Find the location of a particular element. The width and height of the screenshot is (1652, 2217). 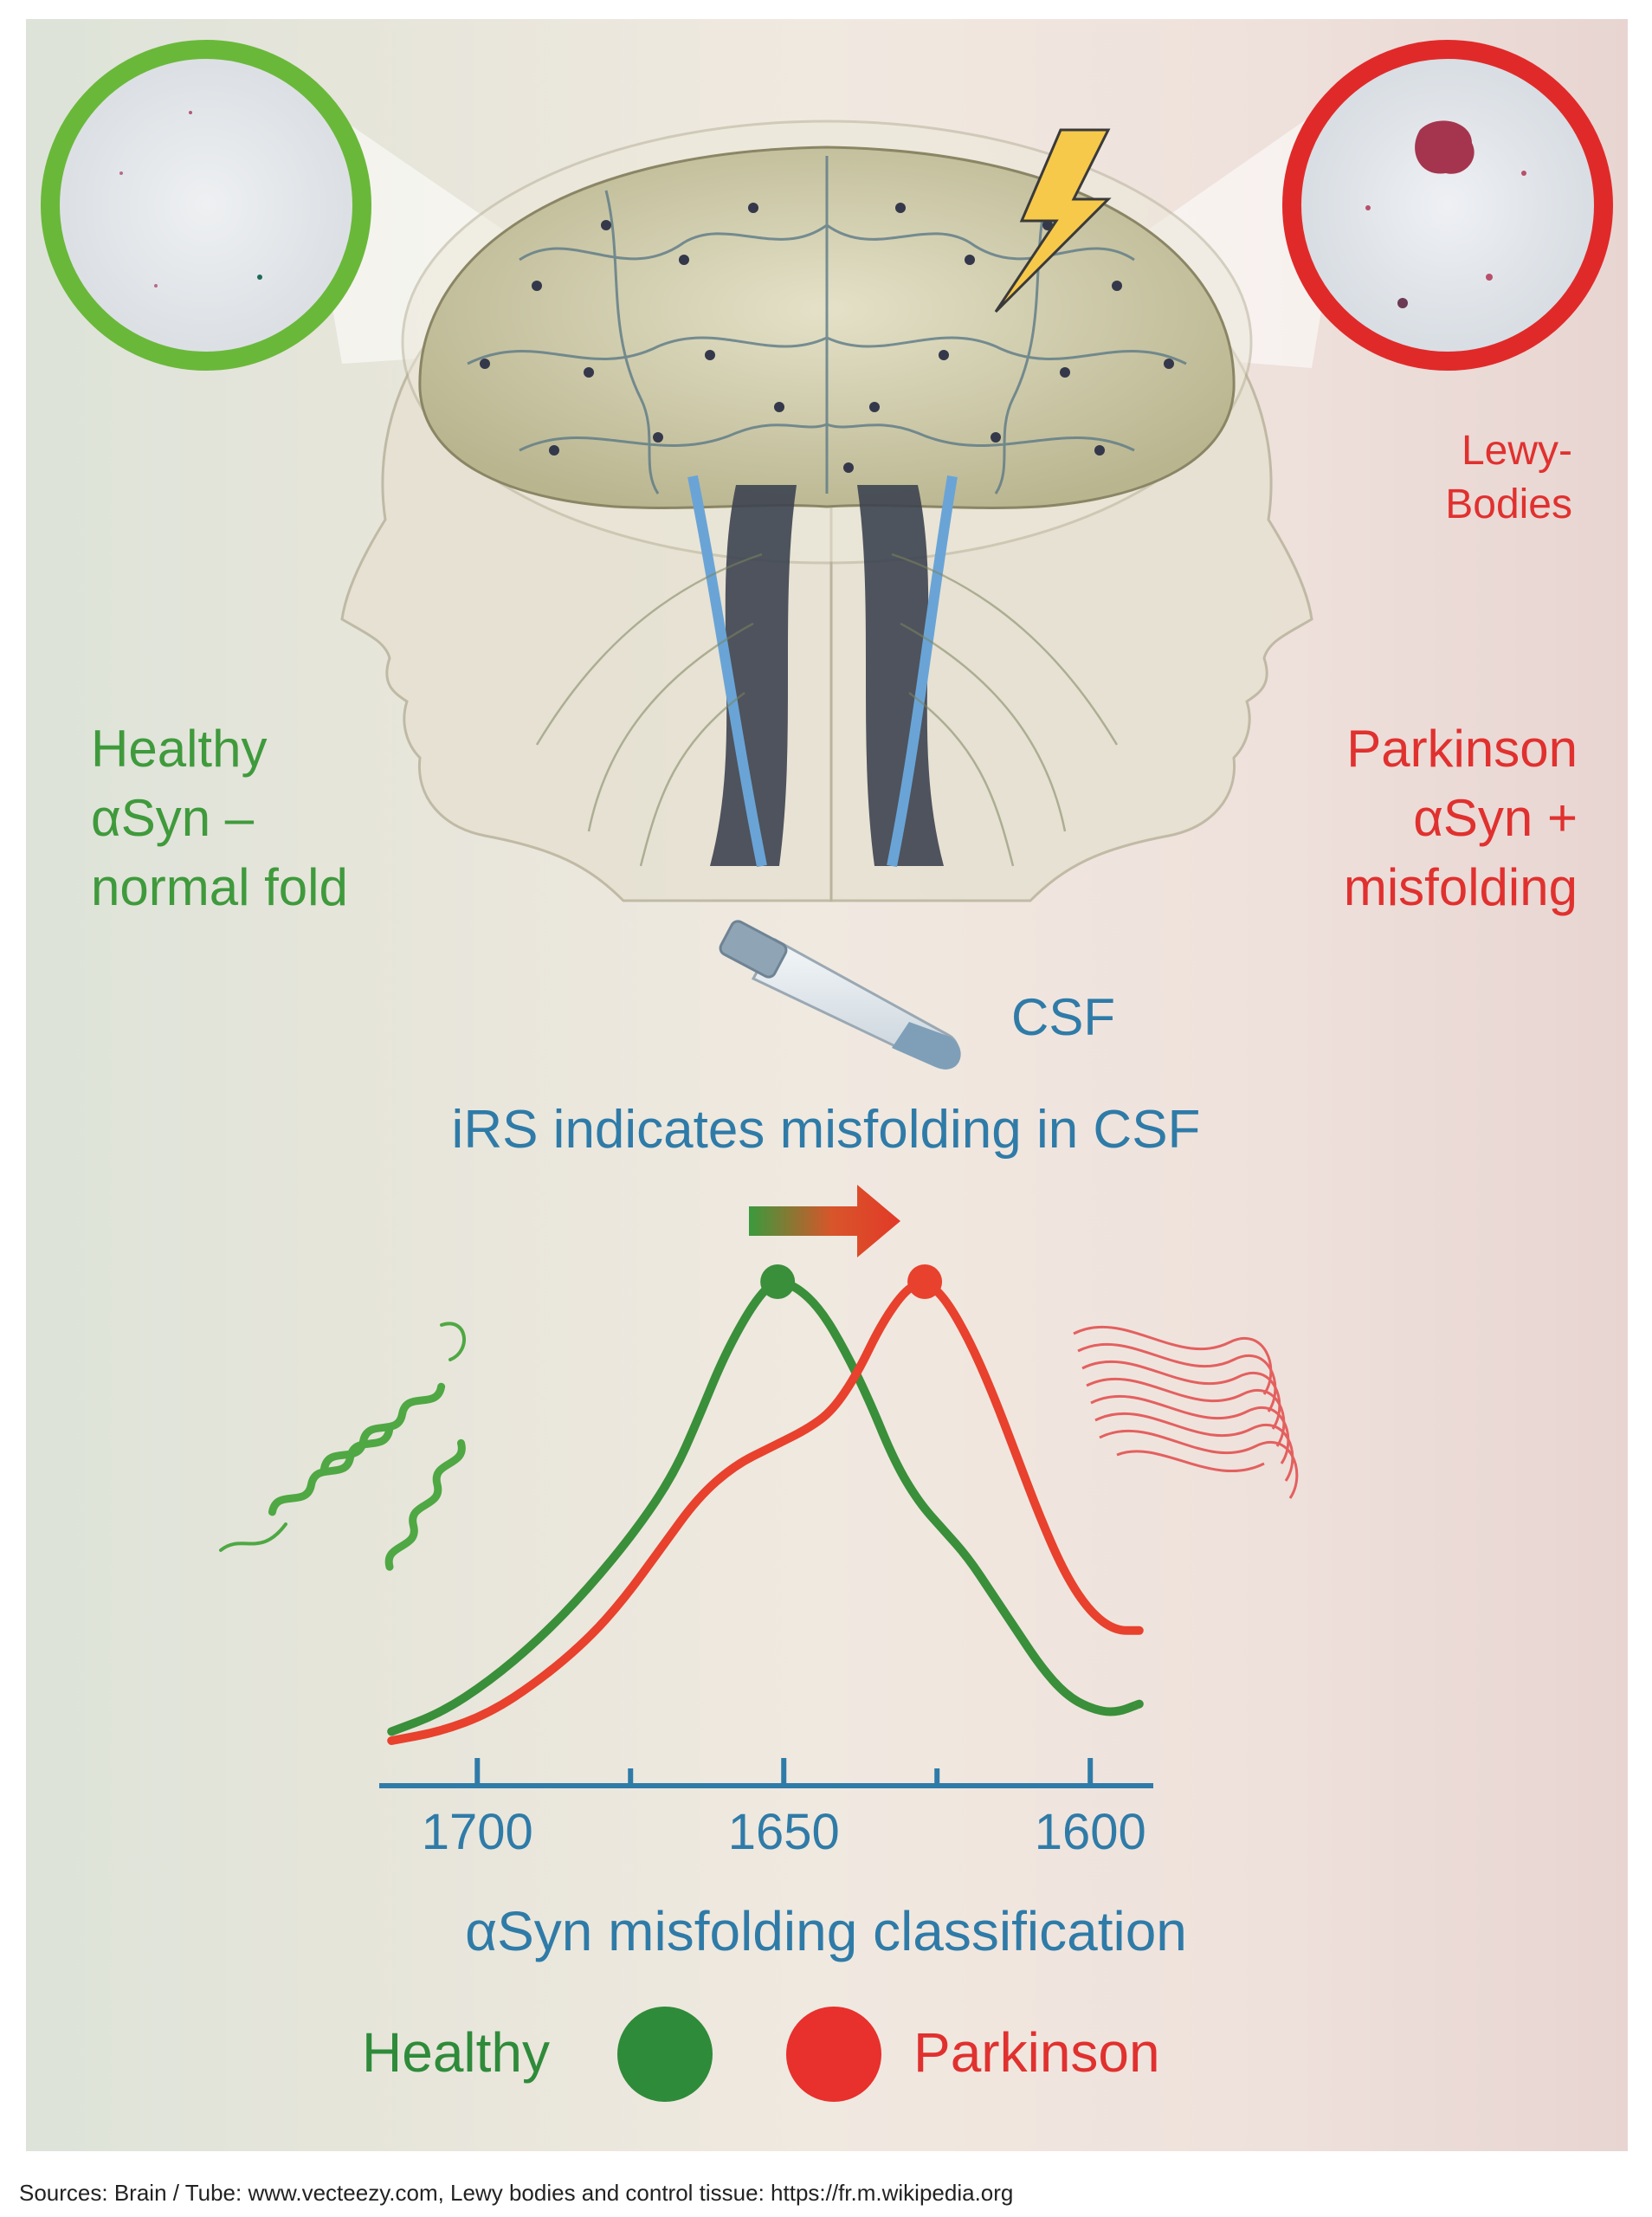

brainstem-left is located at coordinates (754, 675).